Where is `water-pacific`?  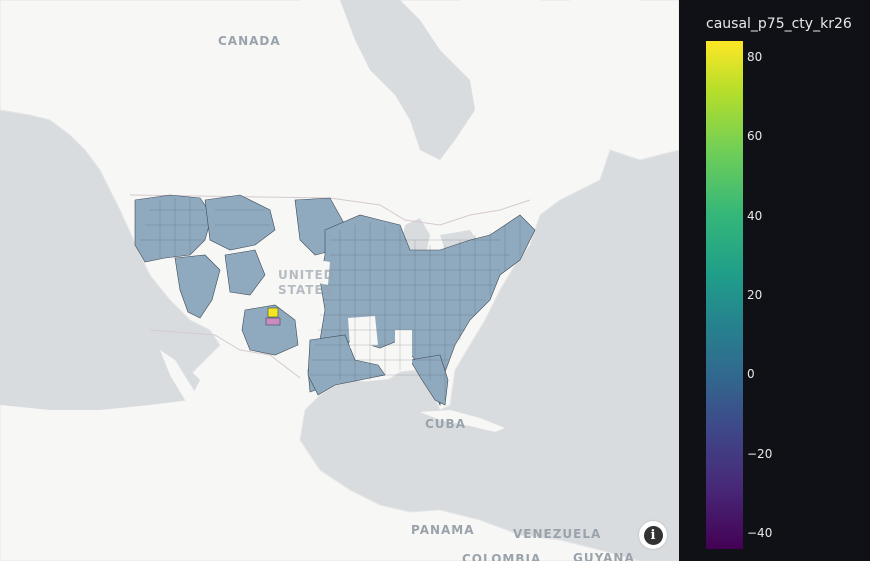
water-pacific is located at coordinates (100, 355).